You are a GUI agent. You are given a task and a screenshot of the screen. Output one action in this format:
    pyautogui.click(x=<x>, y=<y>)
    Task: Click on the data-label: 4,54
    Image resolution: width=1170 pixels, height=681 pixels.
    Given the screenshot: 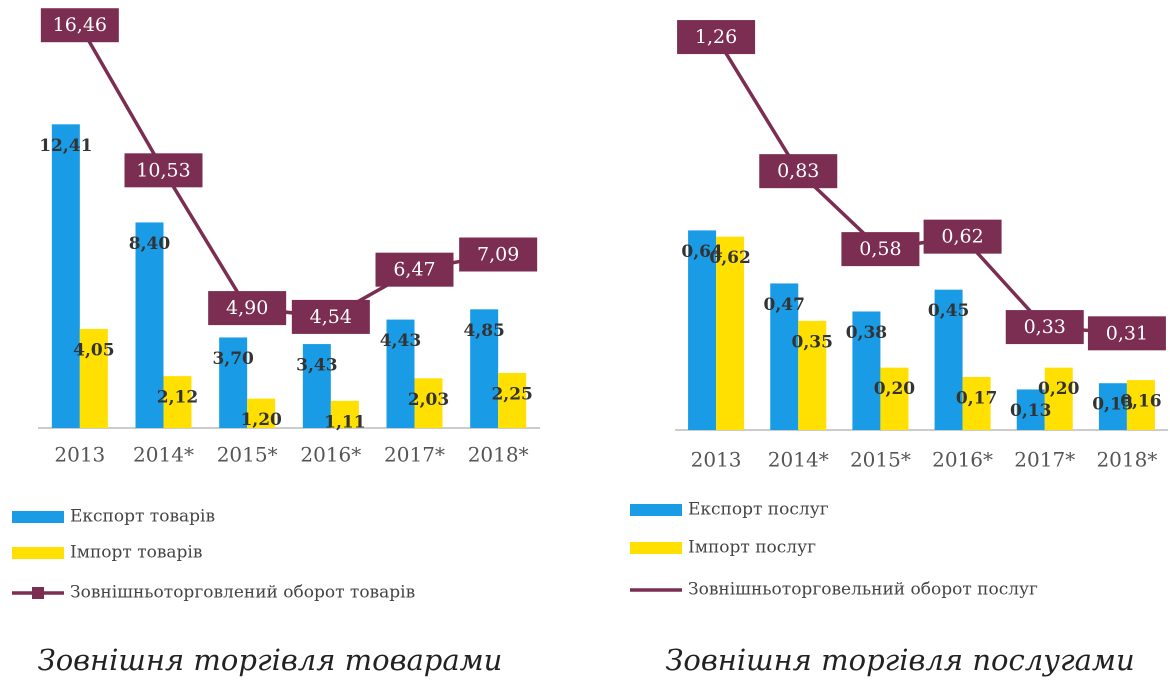 What is the action you would take?
    pyautogui.click(x=331, y=317)
    